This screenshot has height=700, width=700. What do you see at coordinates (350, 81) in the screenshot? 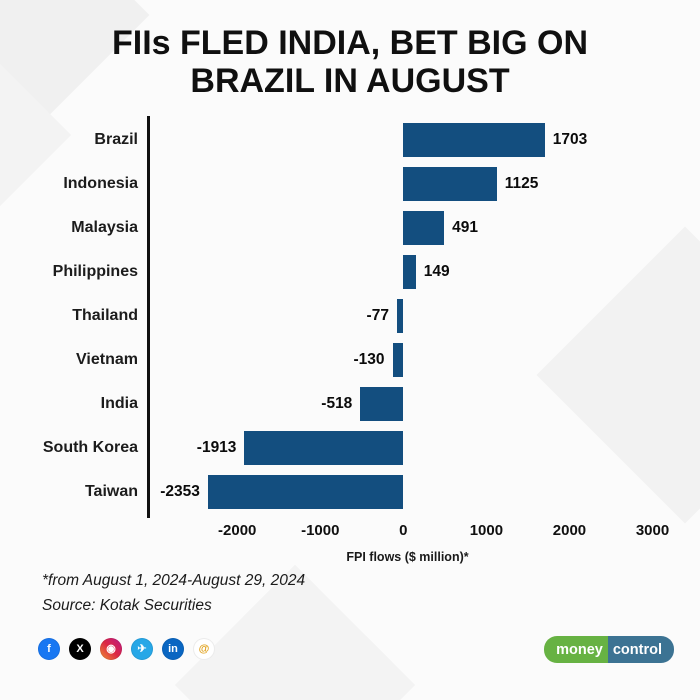
I see `chart-title-line2: BRAZIL IN AUGUST` at bounding box center [350, 81].